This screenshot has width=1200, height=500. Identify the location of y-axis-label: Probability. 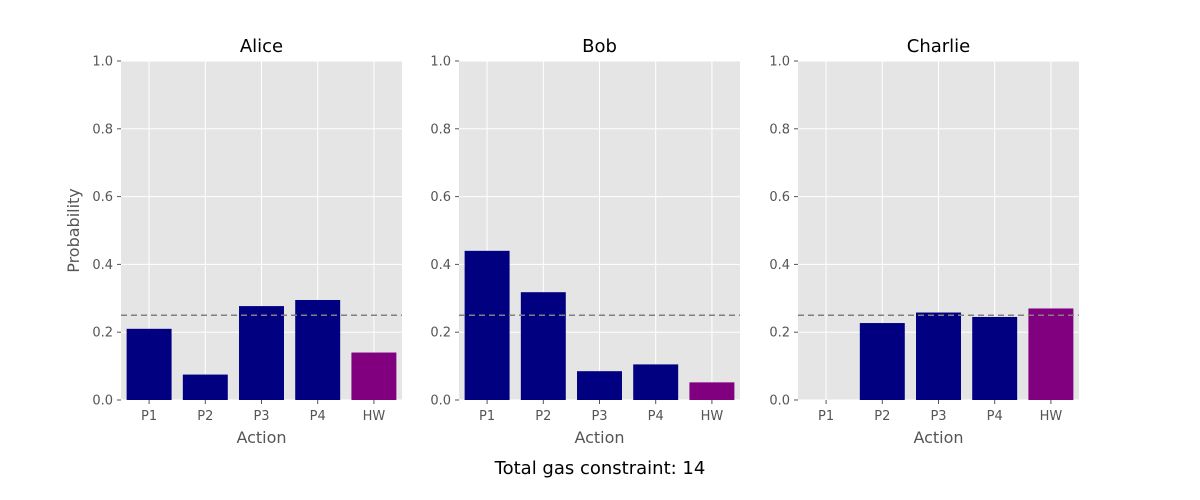
(73, 230).